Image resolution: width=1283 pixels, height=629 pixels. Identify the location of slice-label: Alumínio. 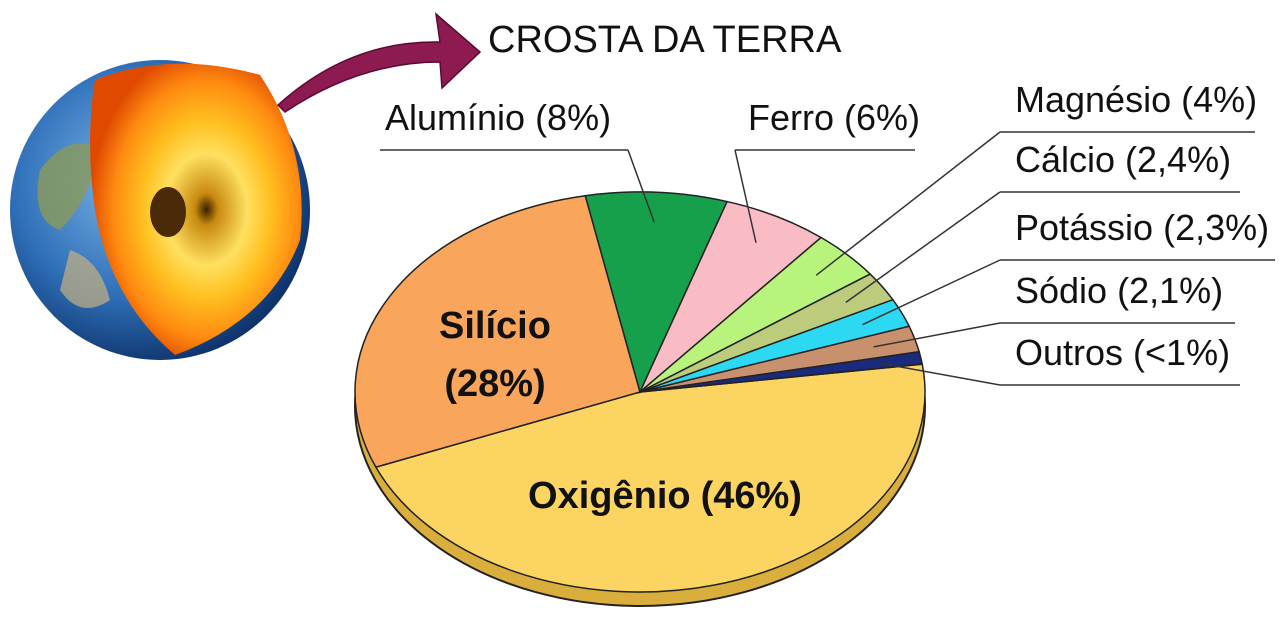
(455, 117).